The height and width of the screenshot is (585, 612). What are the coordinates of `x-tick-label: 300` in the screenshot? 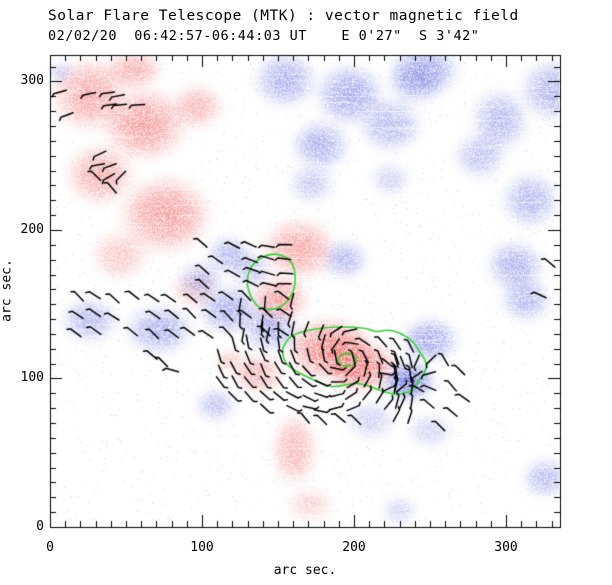 It's located at (506, 547).